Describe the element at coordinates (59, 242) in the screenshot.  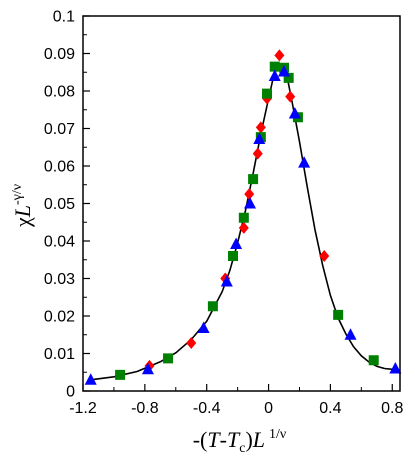
I see `y-tick-label: 0.04` at that location.